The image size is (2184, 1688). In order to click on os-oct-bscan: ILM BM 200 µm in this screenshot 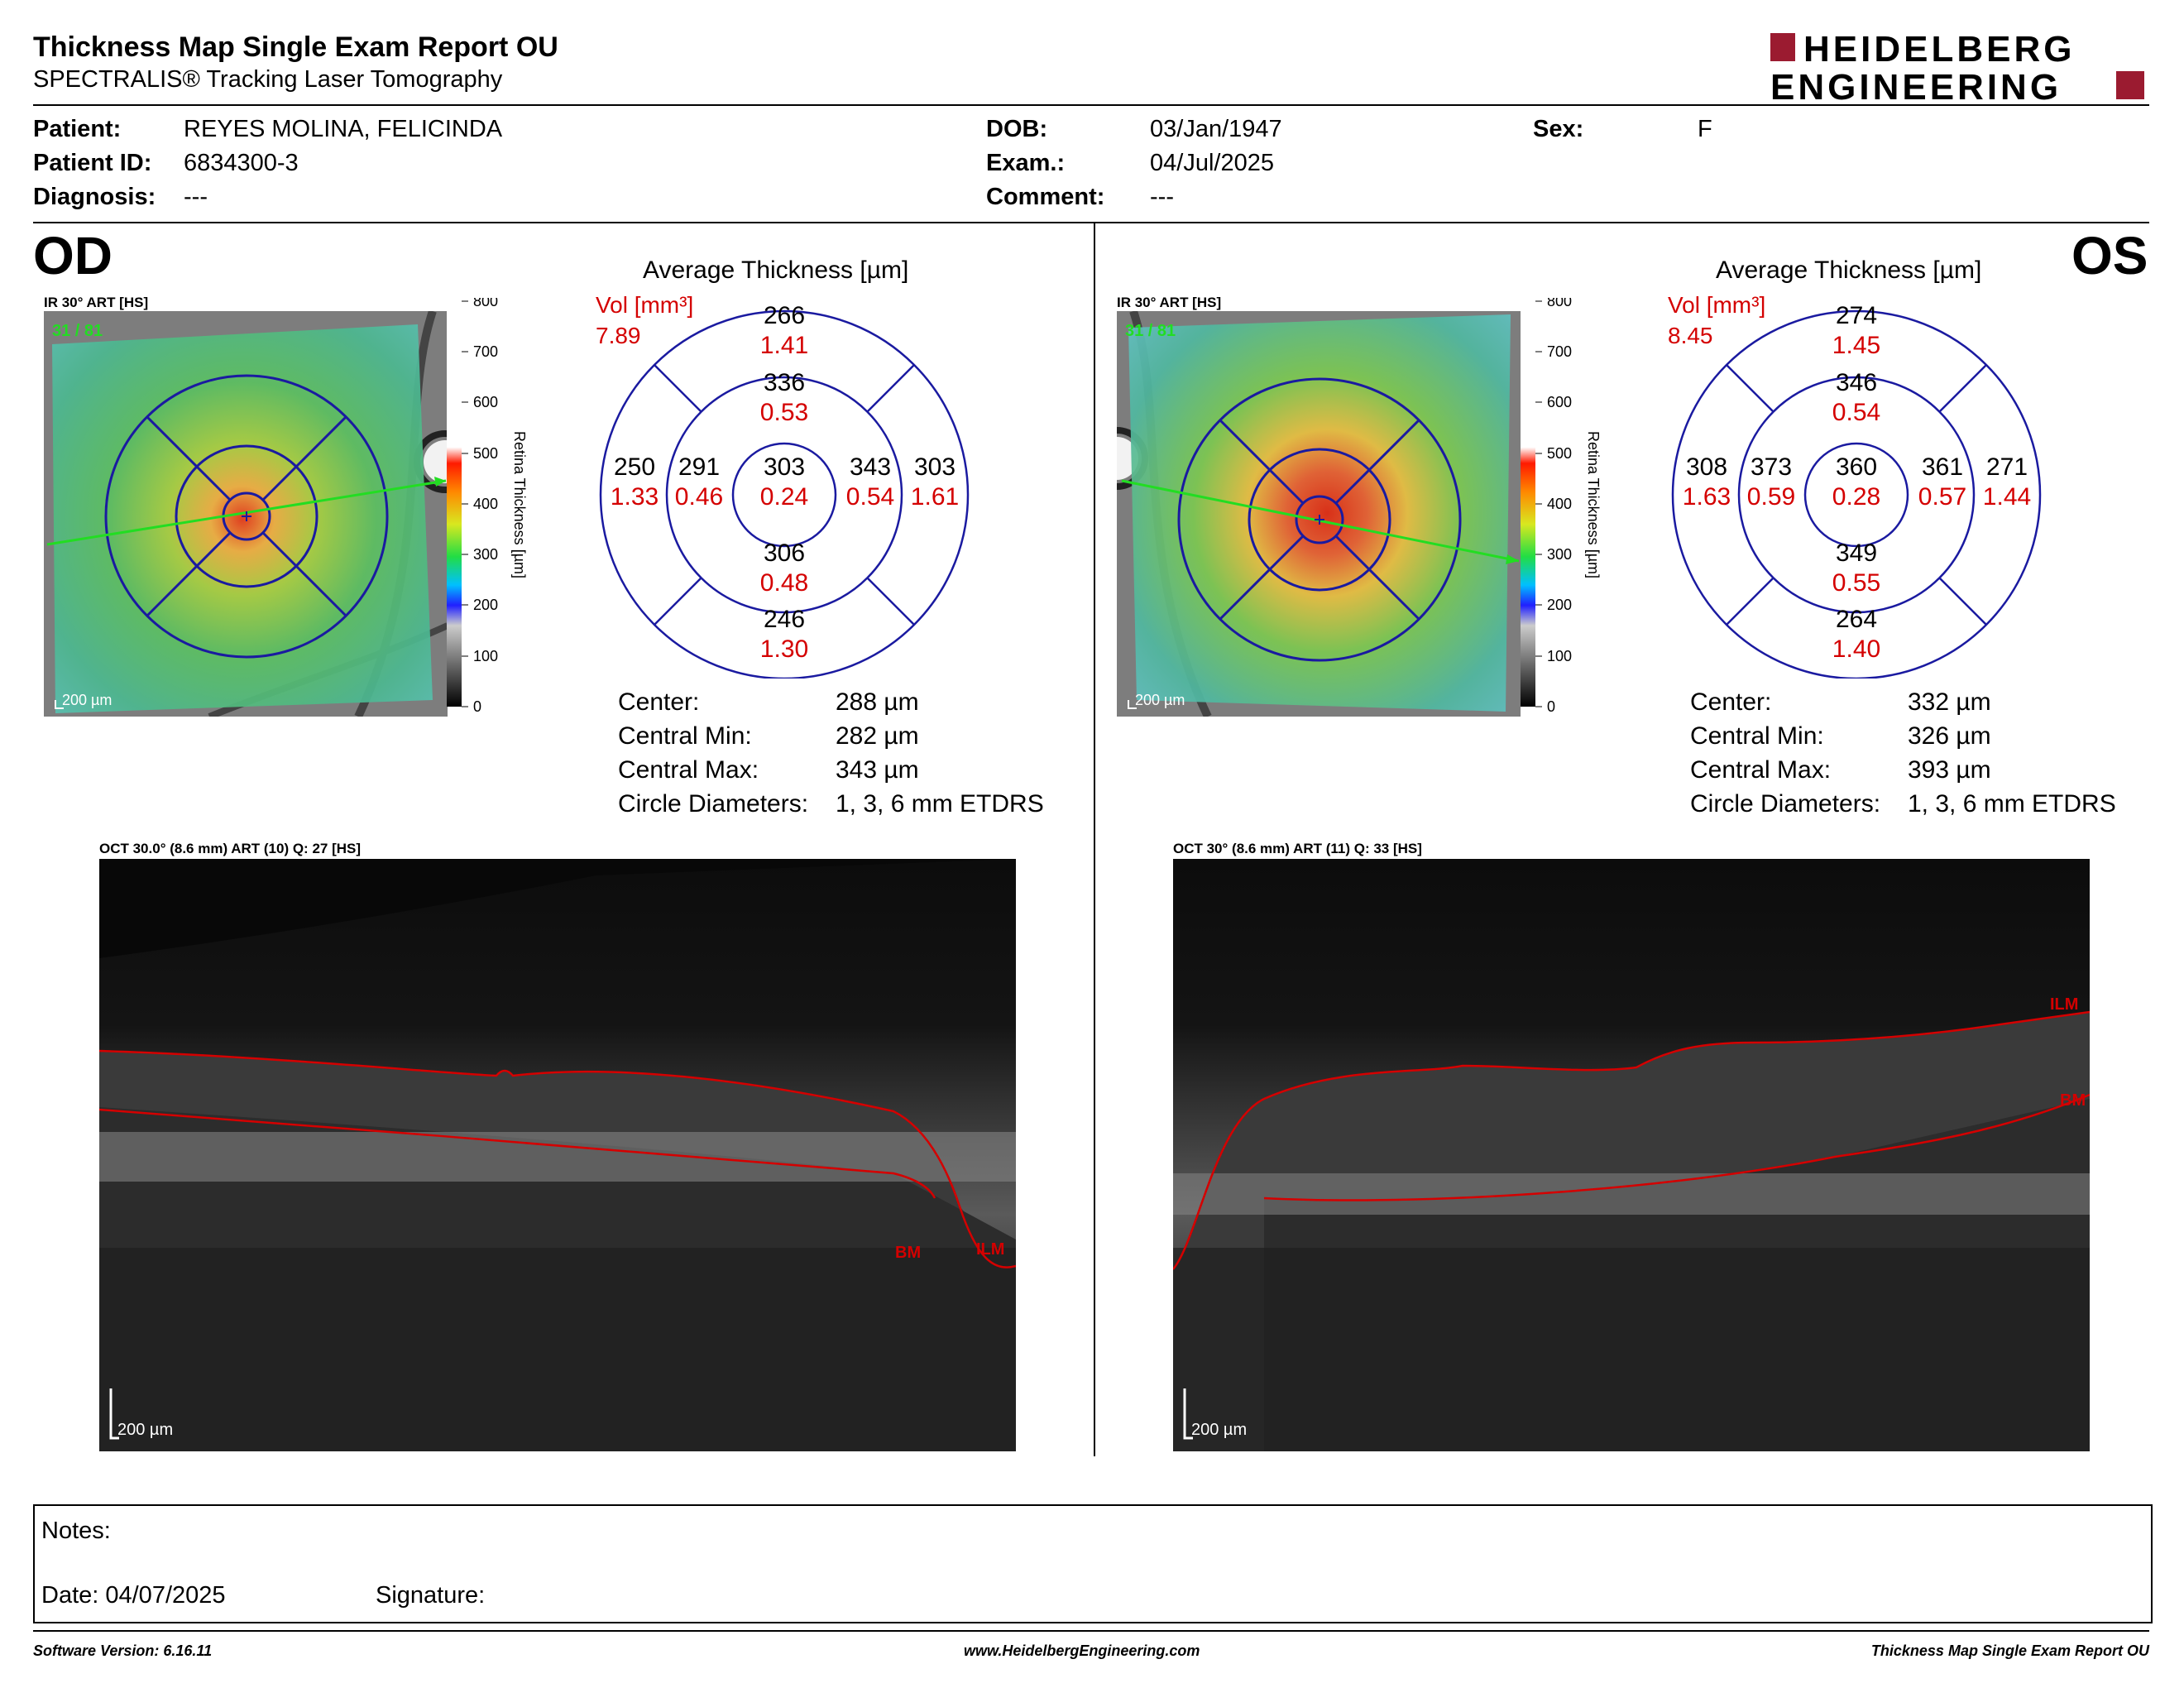, I will do `click(1631, 1157)`.